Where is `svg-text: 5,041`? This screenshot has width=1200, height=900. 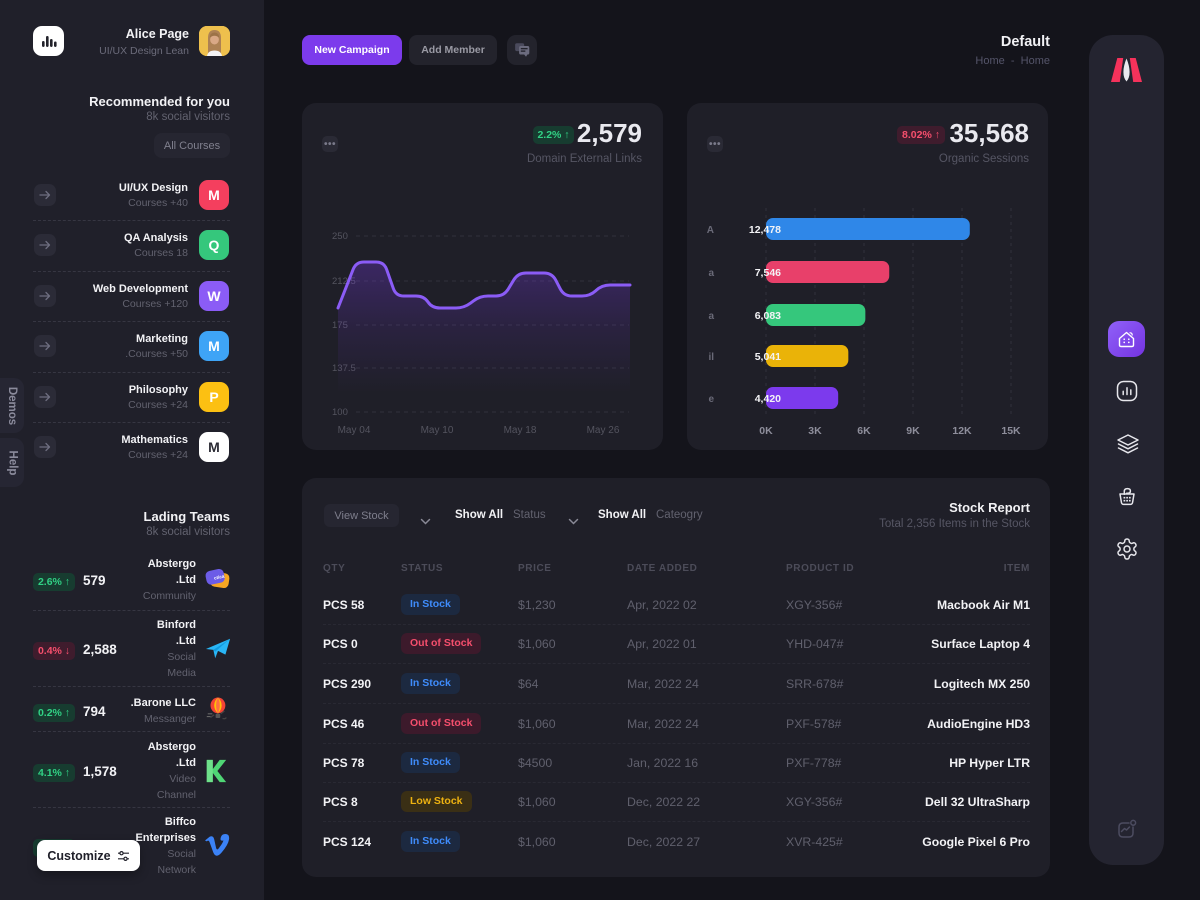 svg-text: 5,041 is located at coordinates (768, 357).